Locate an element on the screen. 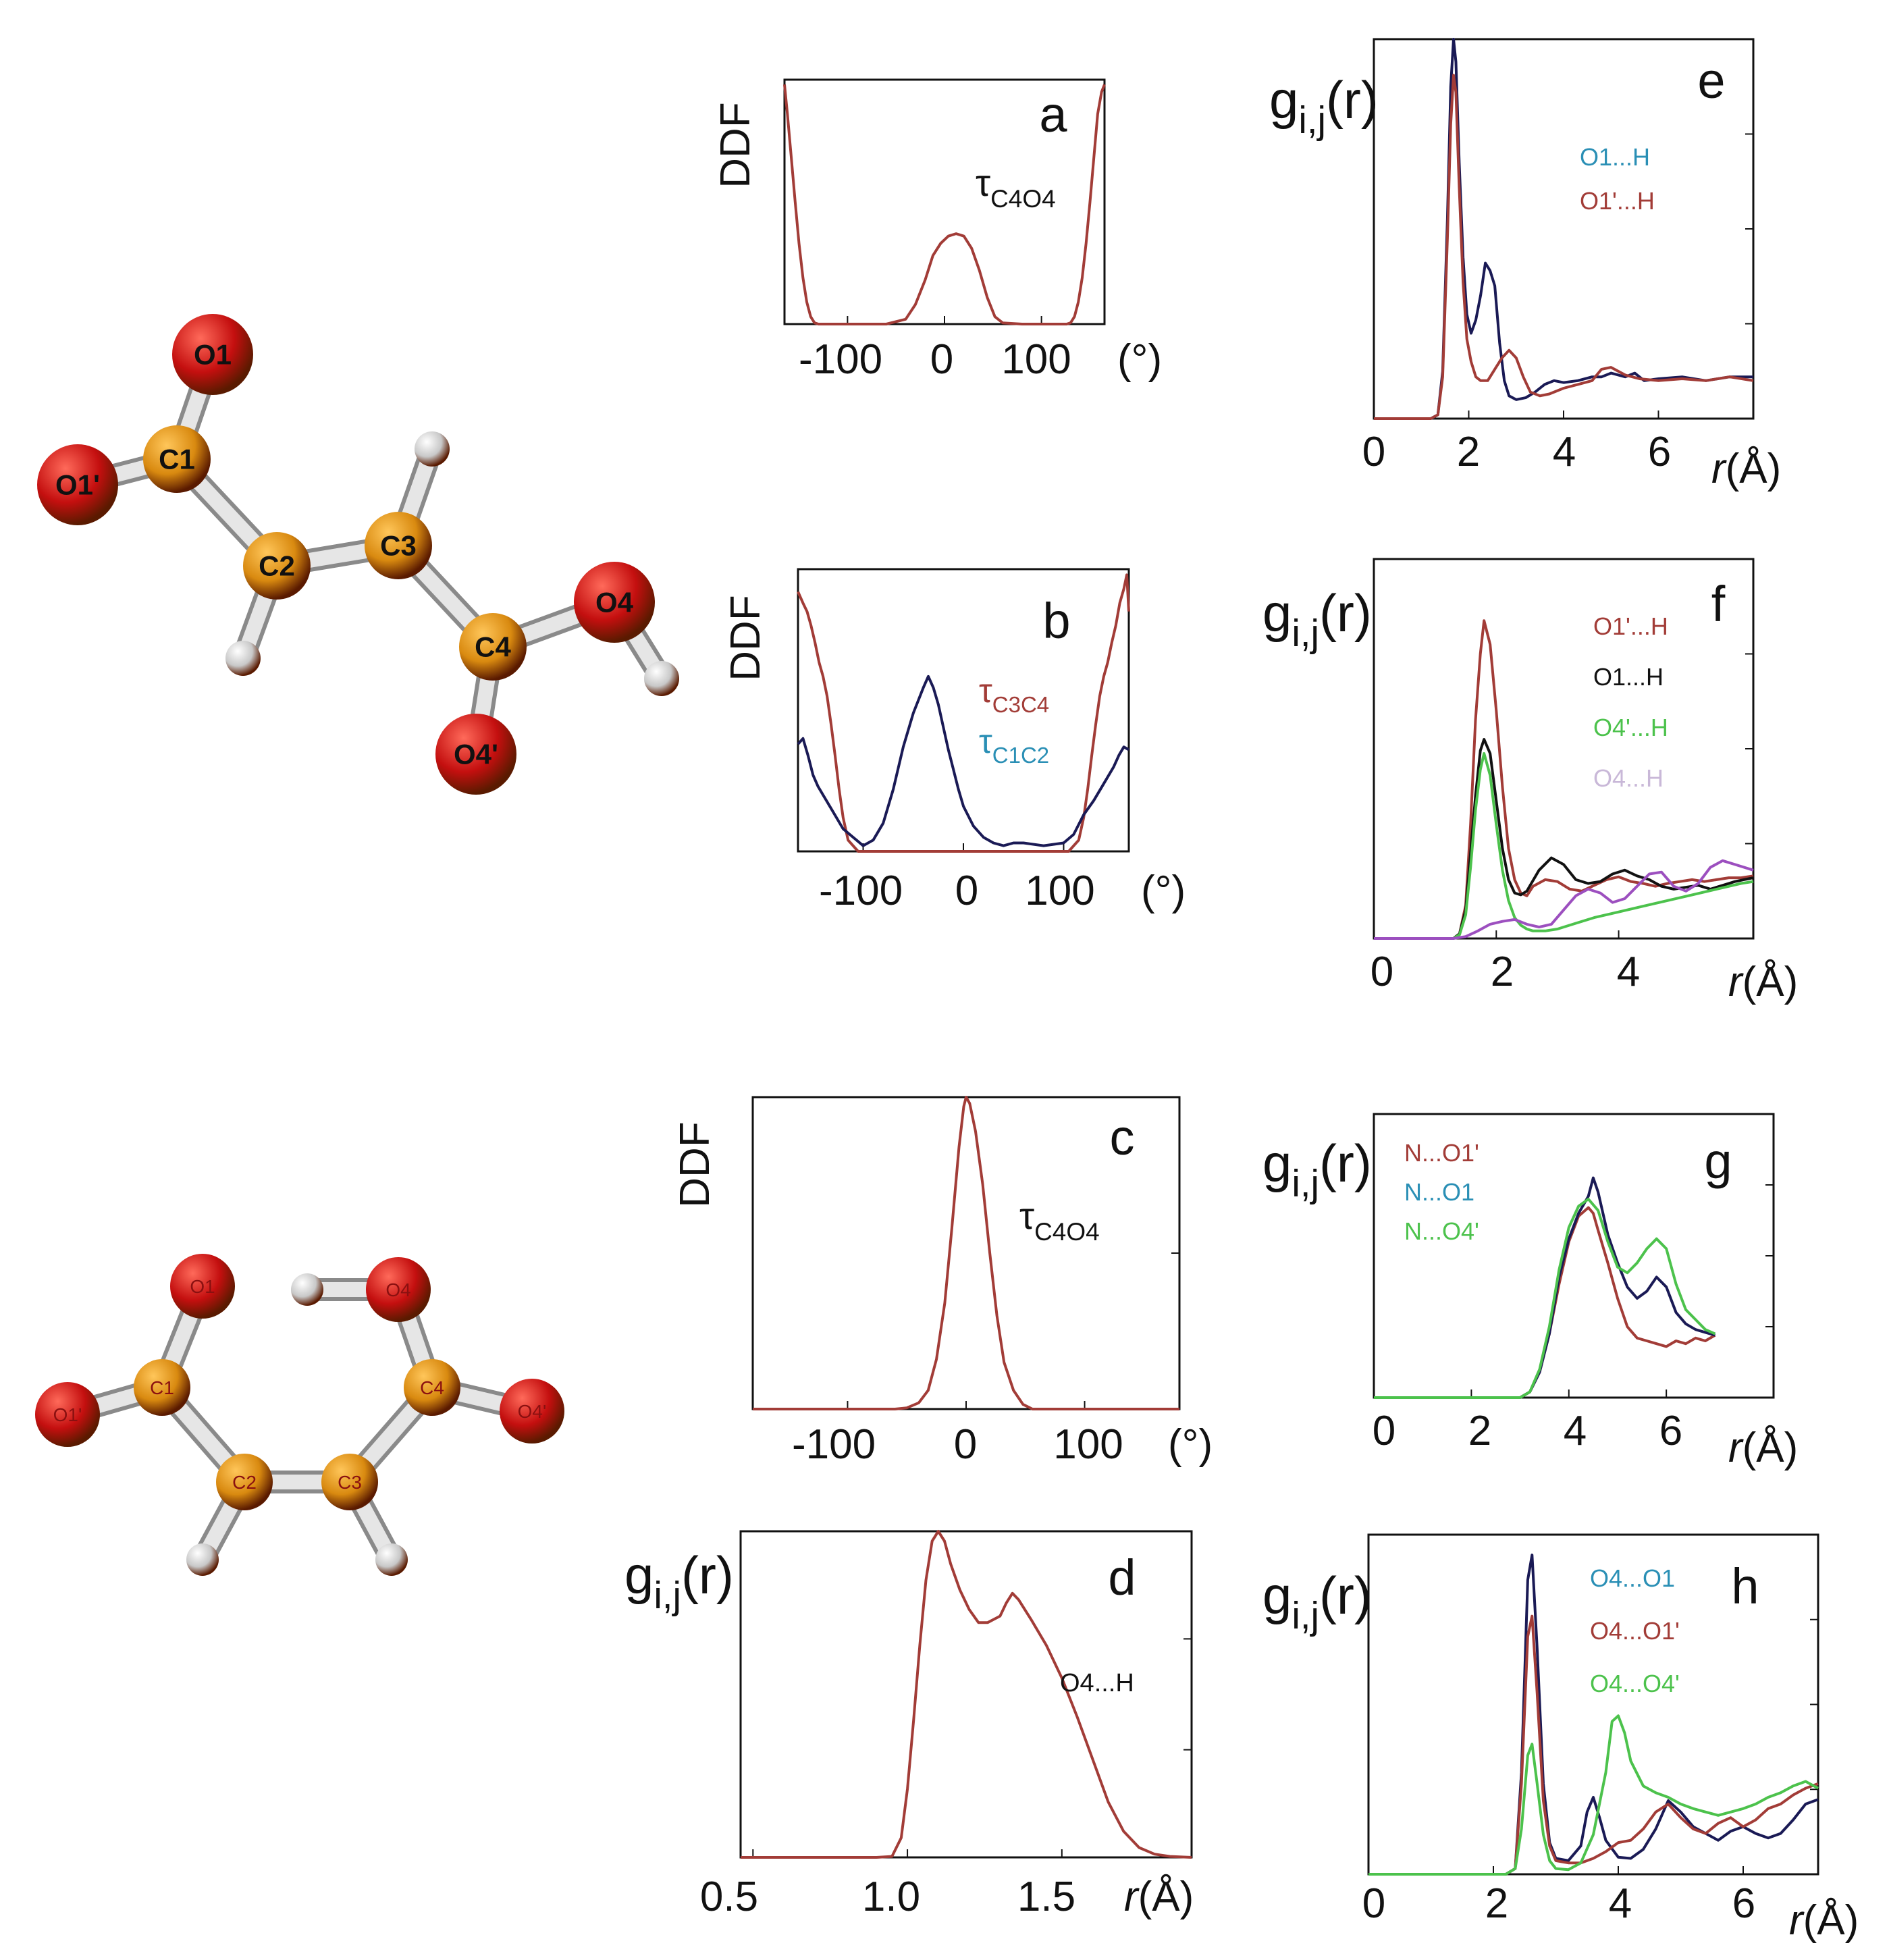 The height and width of the screenshot is (1960, 1889). legend-entry-1: τC1C2 is located at coordinates (1014, 745).